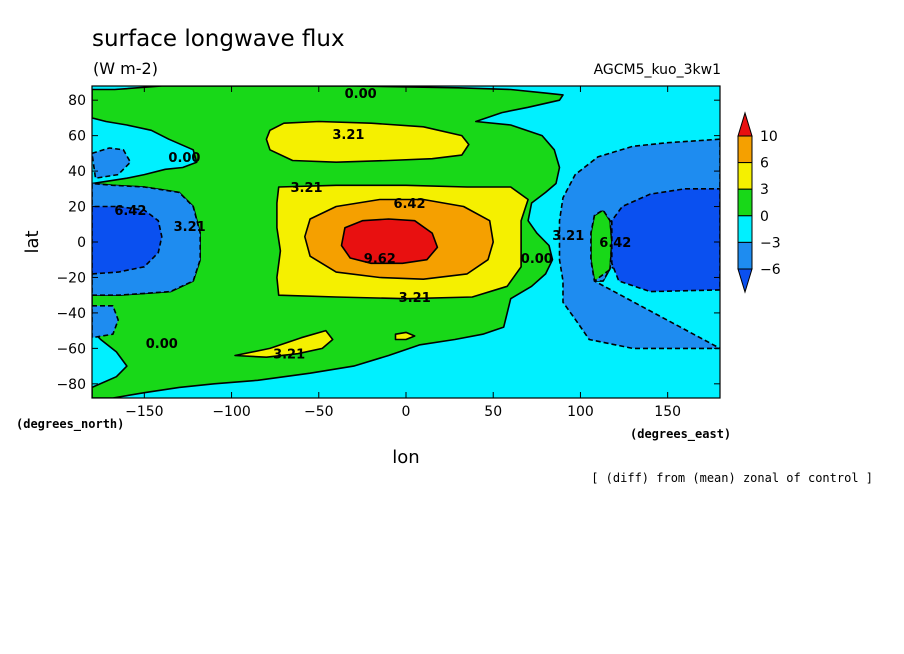  I want to click on contour-label: 9.62, so click(380, 259).